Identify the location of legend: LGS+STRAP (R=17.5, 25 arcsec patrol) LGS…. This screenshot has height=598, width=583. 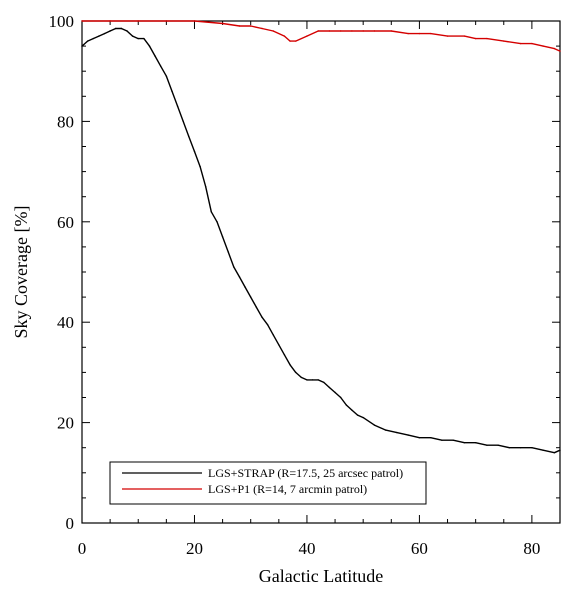
(268, 483).